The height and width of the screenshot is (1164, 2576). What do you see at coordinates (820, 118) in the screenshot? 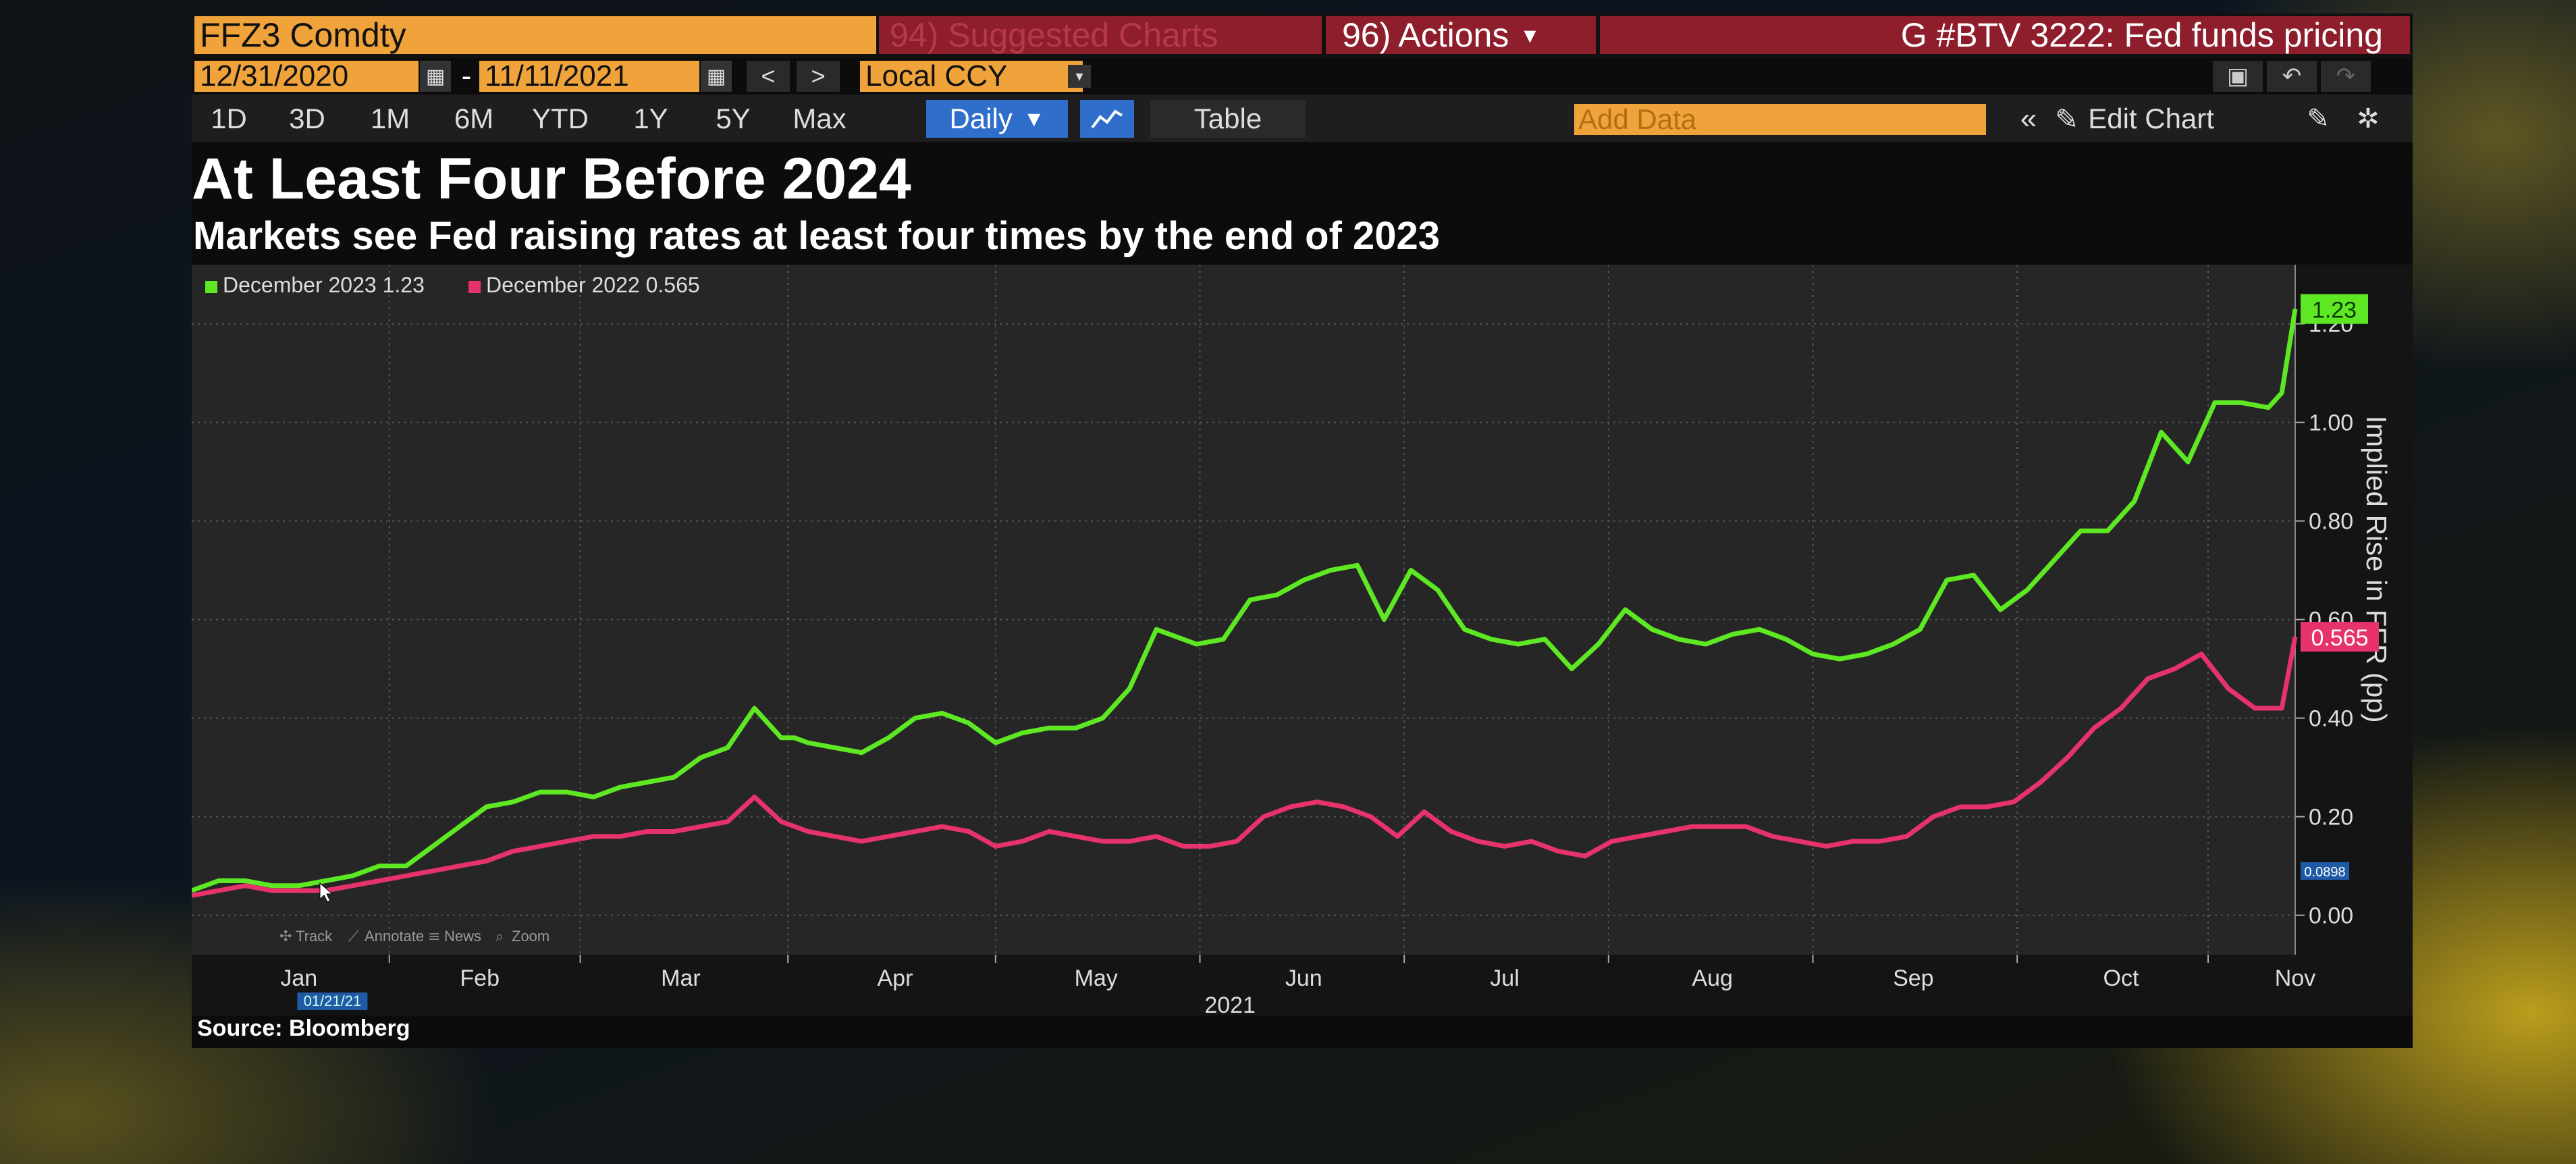
I see `period-max: Max` at bounding box center [820, 118].